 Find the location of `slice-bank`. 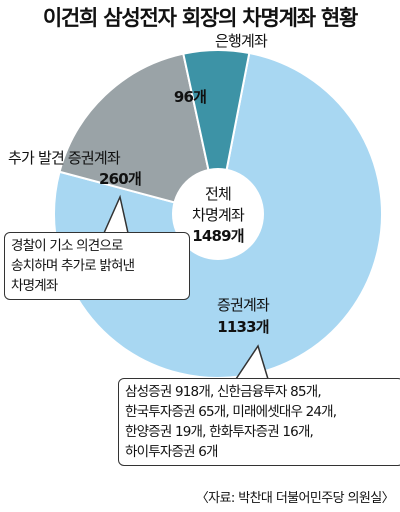

slice-bank is located at coordinates (216, 132).